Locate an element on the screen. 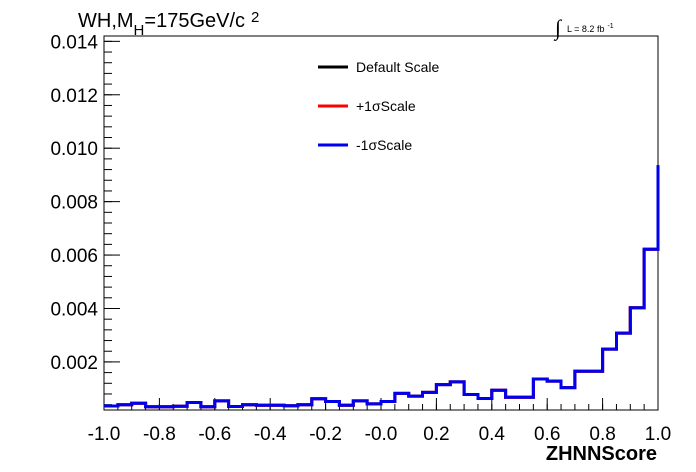  x-axis-label: ZHNNScore is located at coordinates (601, 454).